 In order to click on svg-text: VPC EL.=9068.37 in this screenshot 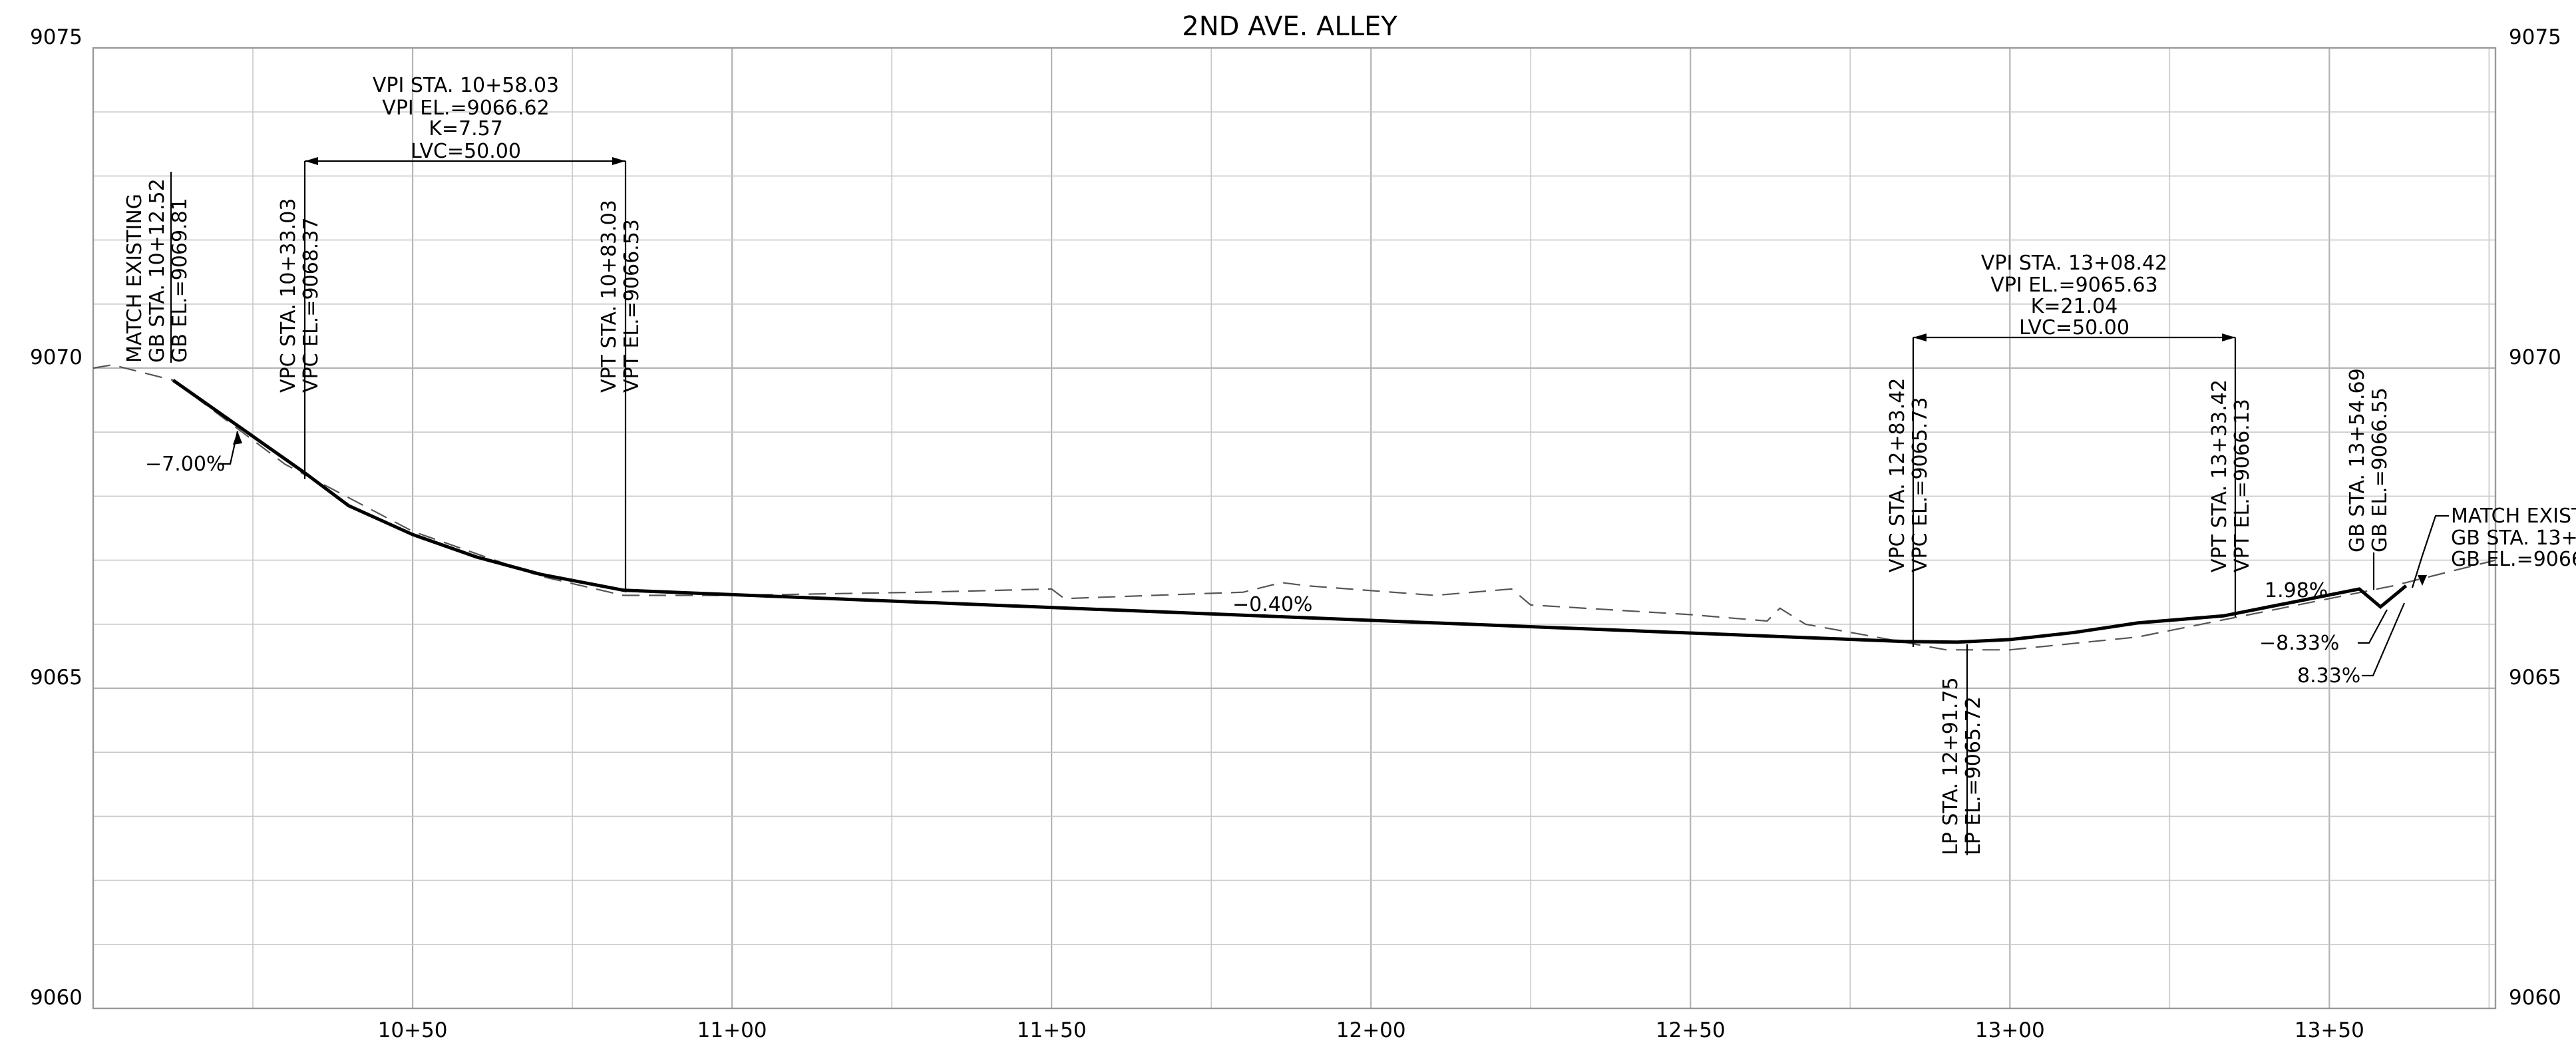, I will do `click(311, 305)`.